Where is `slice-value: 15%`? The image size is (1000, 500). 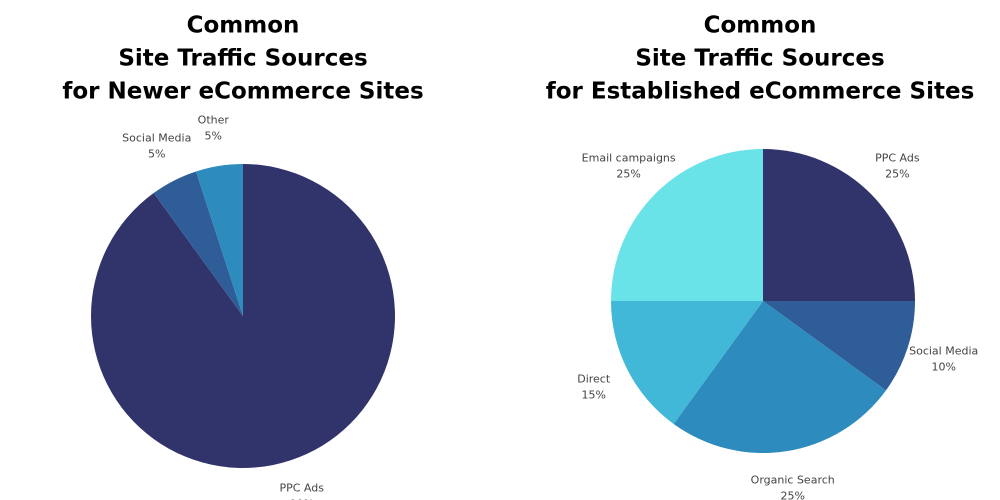
slice-value: 15% is located at coordinates (593, 394).